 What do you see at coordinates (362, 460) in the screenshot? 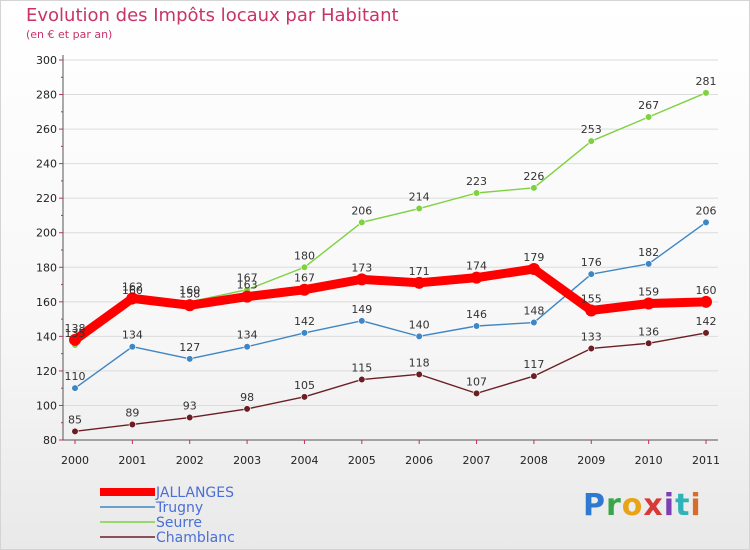
I see `x-tick-label: 2005` at bounding box center [362, 460].